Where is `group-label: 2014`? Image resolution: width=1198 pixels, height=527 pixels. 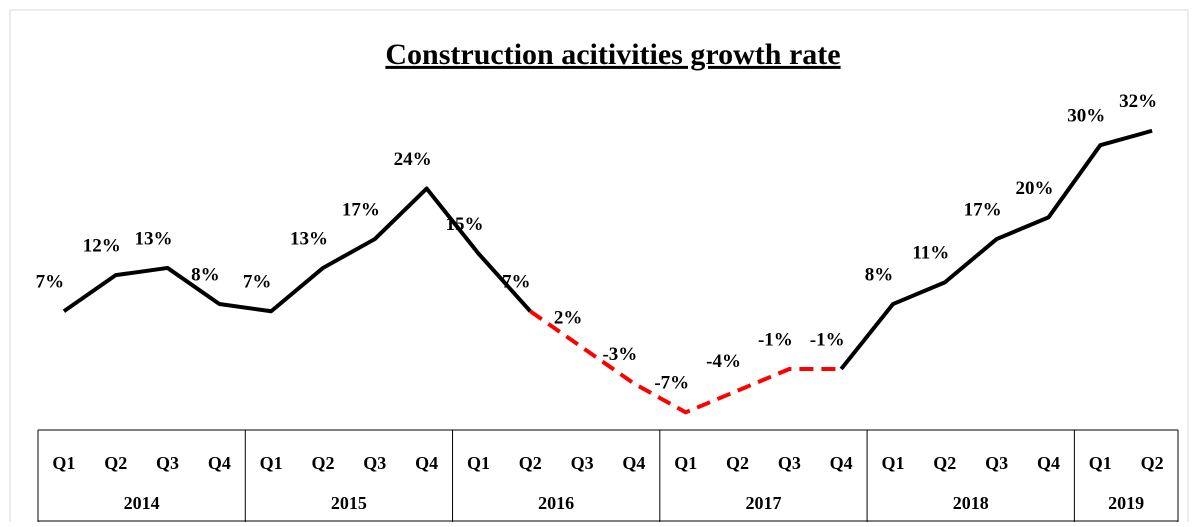 group-label: 2014 is located at coordinates (142, 503).